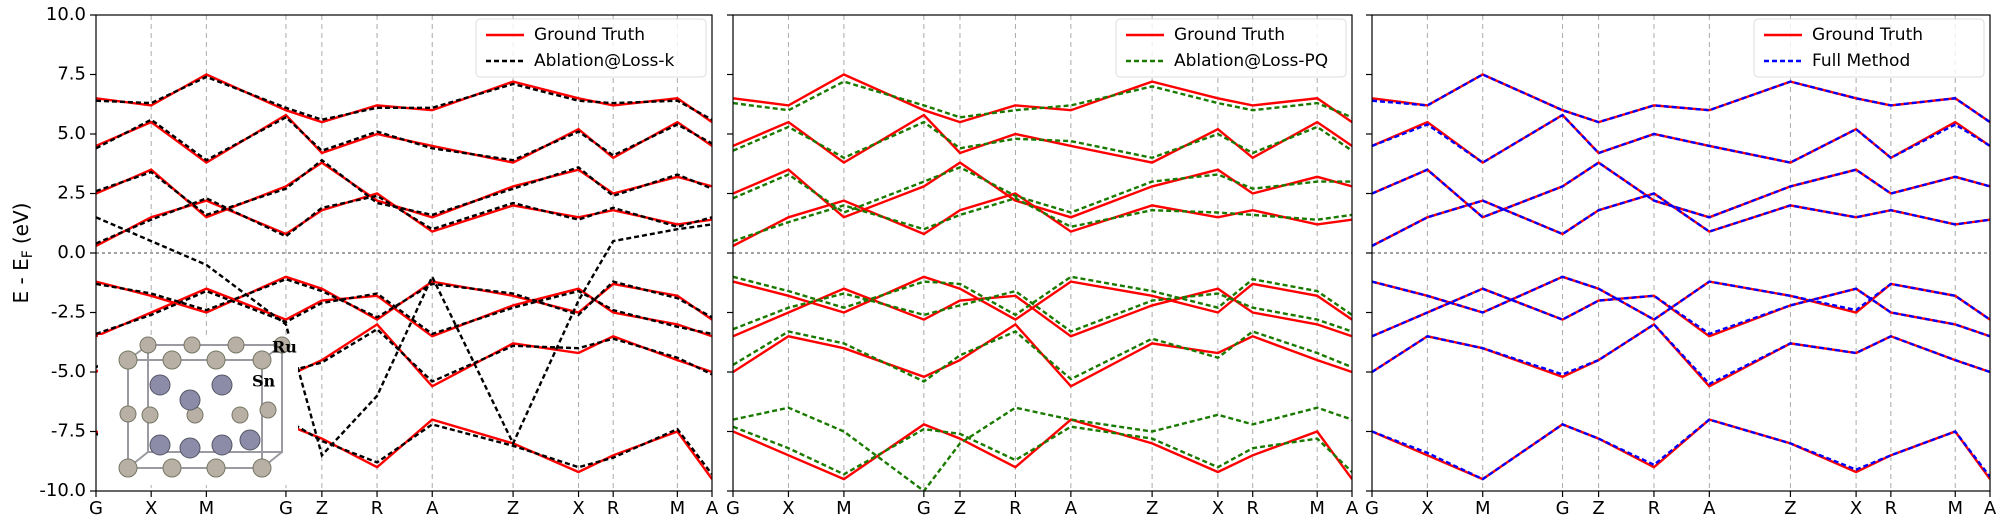 Image resolution: width=2000 pixels, height=525 pixels. Describe the element at coordinates (62, 490) in the screenshot. I see `y-tick-label: -10.0` at that location.